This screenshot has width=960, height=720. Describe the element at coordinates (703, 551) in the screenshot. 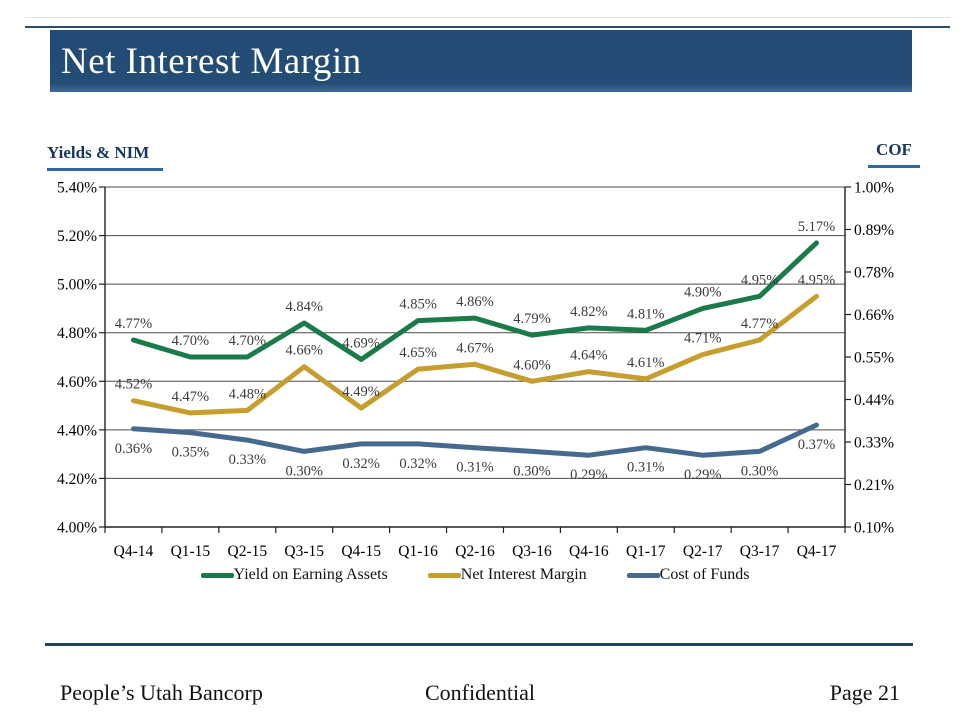

I see `x-axis-category-label: Q2-17` at that location.